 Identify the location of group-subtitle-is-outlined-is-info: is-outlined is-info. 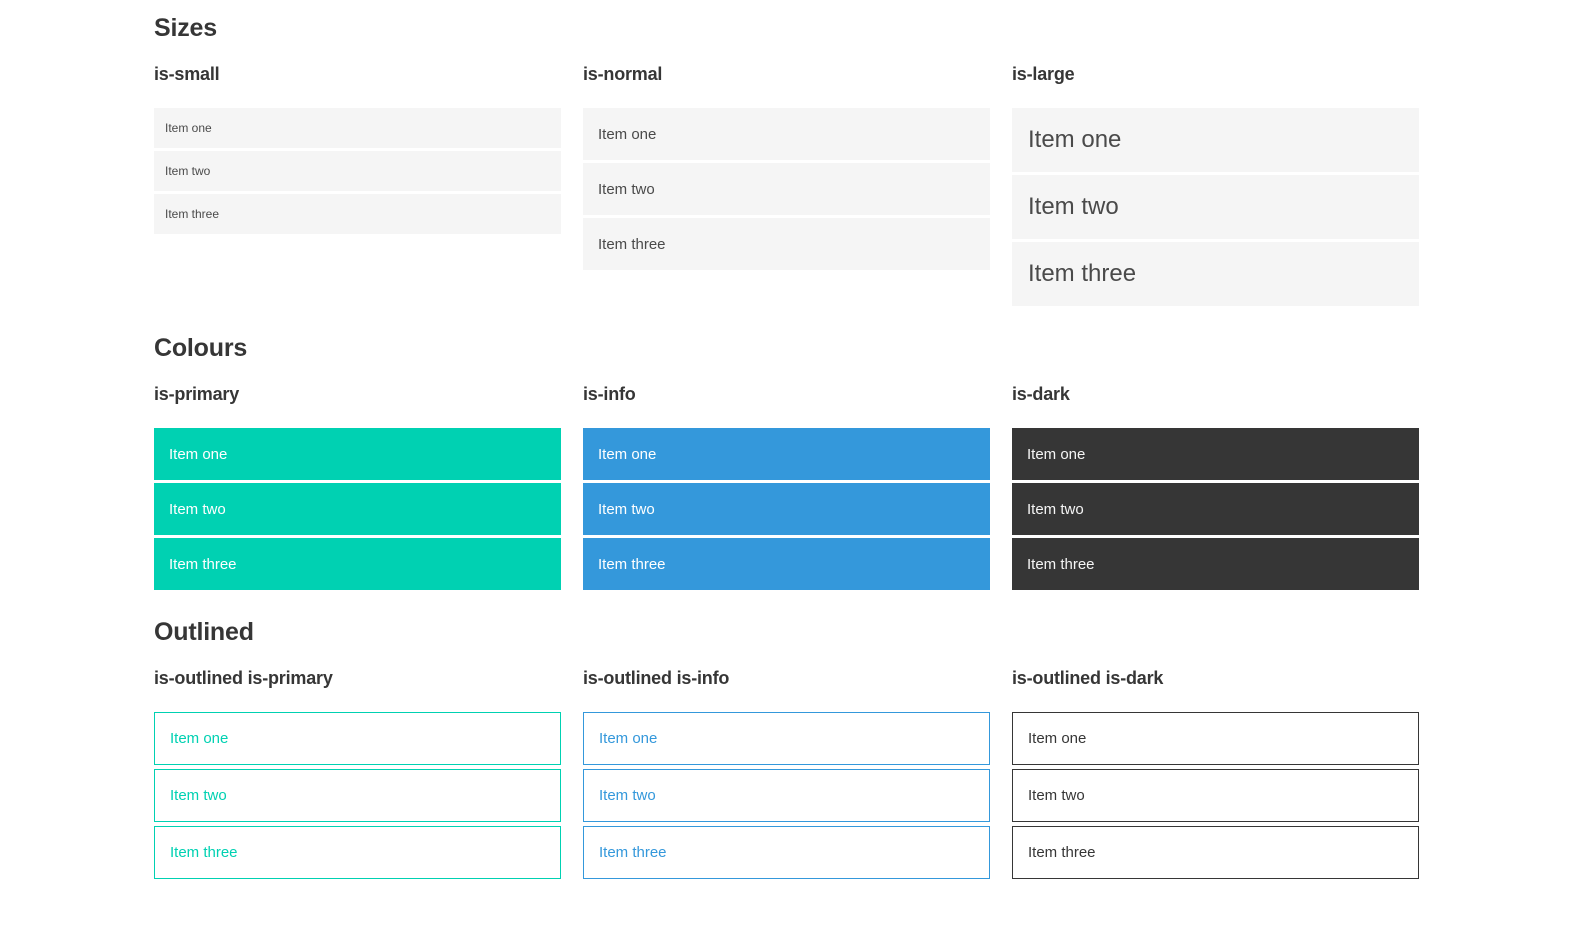
(656, 678).